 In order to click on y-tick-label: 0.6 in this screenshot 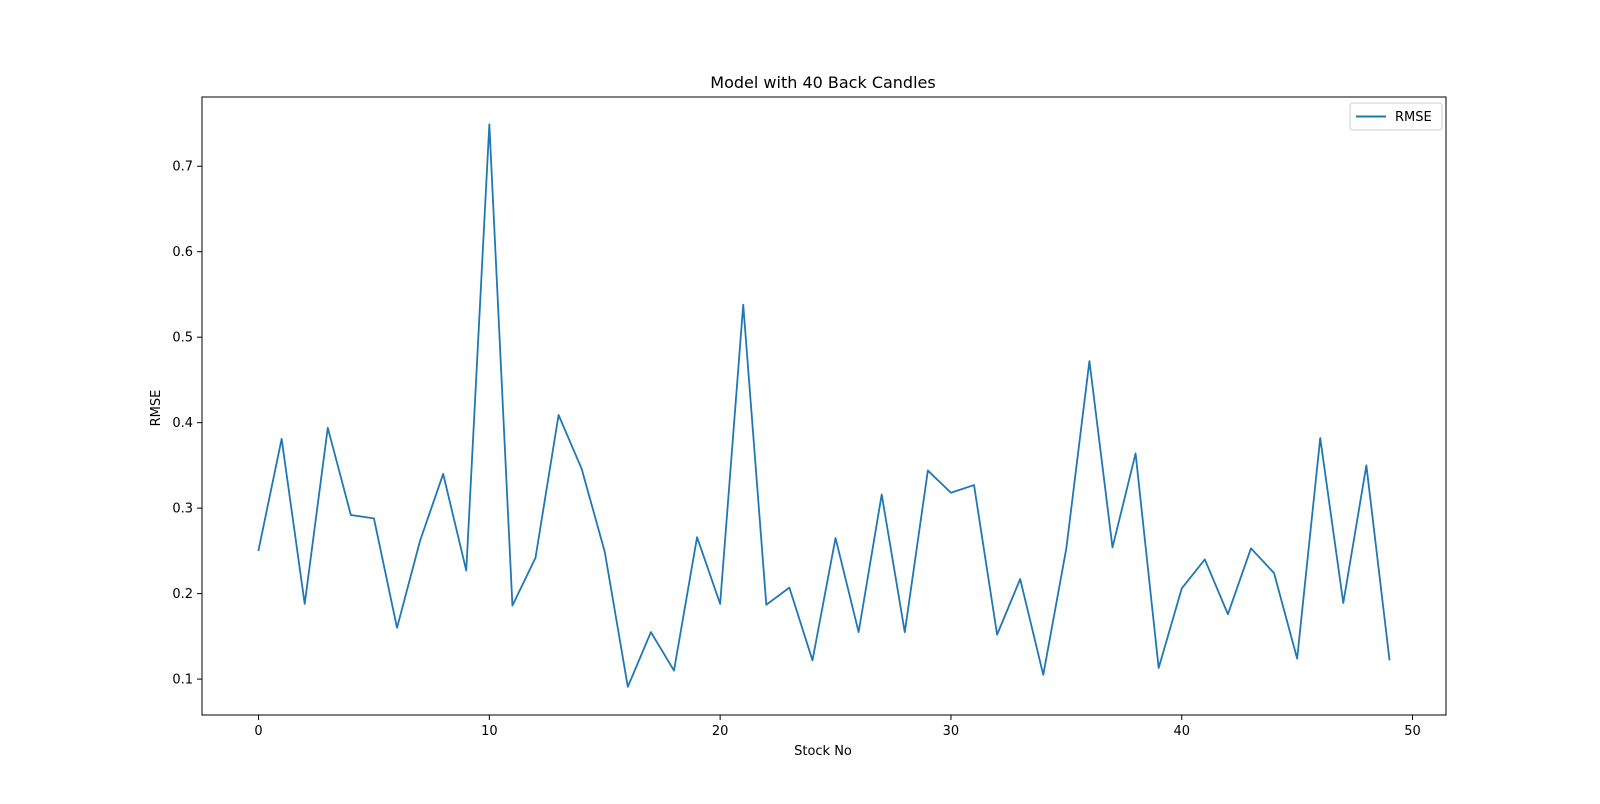, I will do `click(182, 252)`.